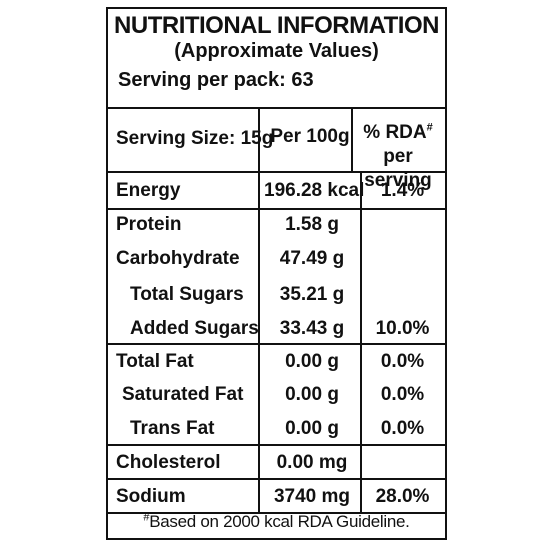 The height and width of the screenshot is (550, 550). Describe the element at coordinates (172, 428) in the screenshot. I see `nutrient-name: Trans Fat` at that location.